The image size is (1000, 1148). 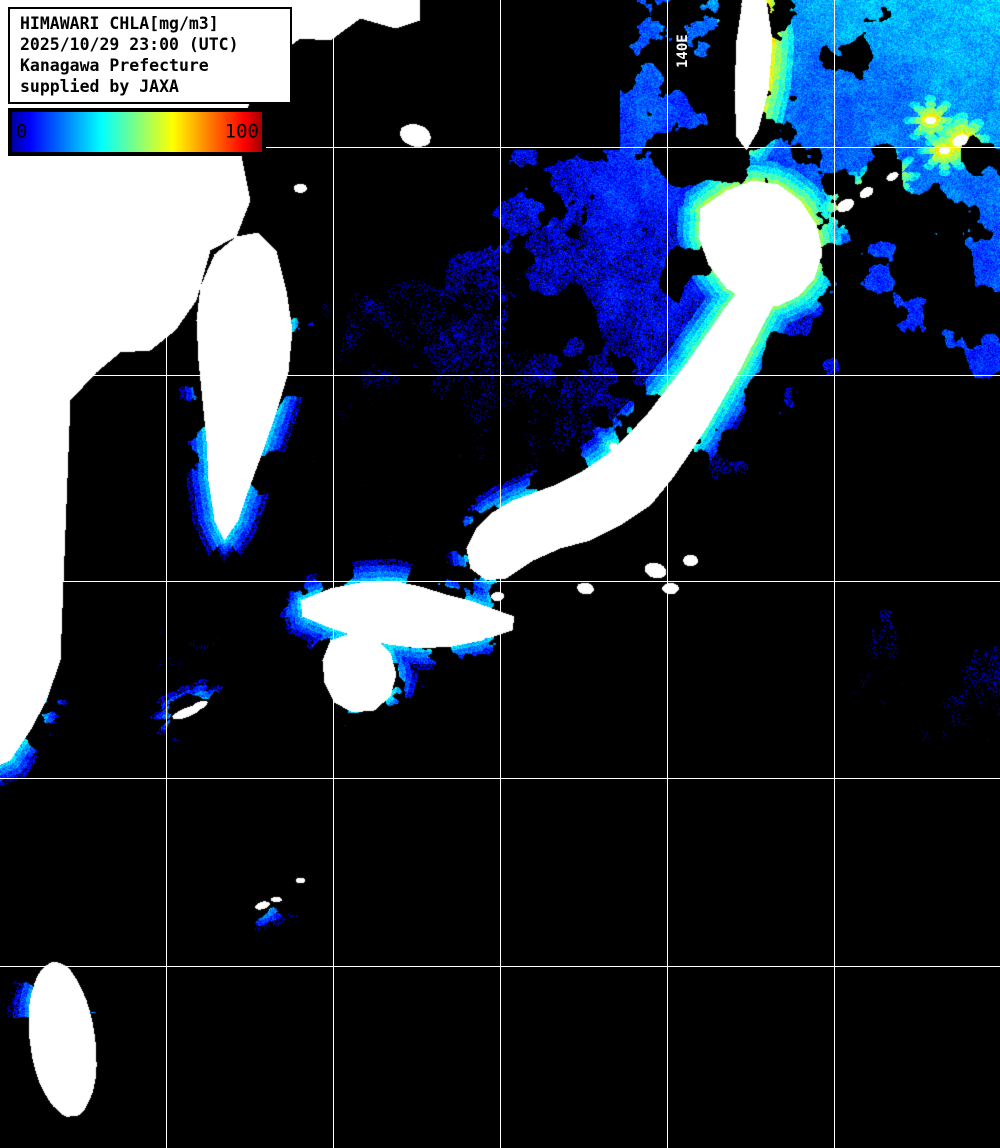 What do you see at coordinates (119, 23) in the screenshot?
I see `title-line-product: HIMAWARI CHLA[mg/m3]` at bounding box center [119, 23].